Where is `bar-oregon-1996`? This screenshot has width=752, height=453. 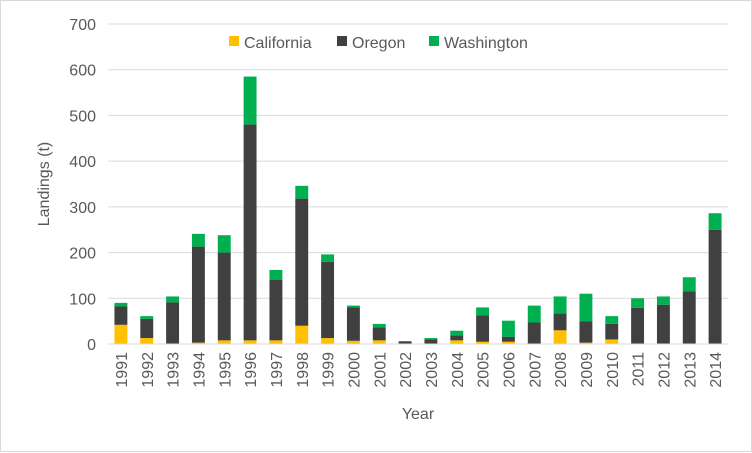
bar-oregon-1996 is located at coordinates (250, 232).